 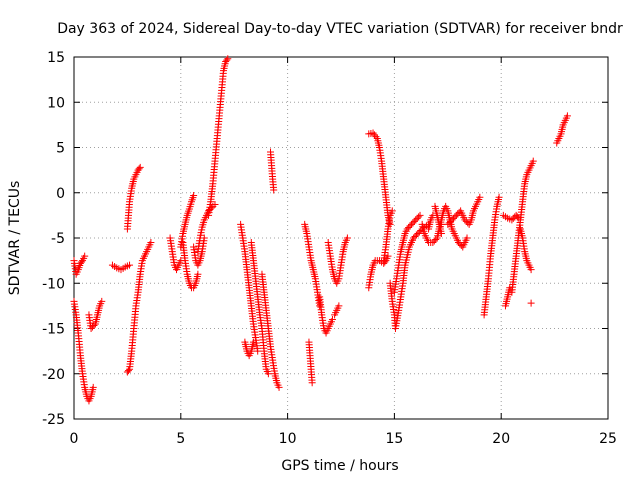 I want to click on y-tick-label: -10, so click(x=53, y=284).